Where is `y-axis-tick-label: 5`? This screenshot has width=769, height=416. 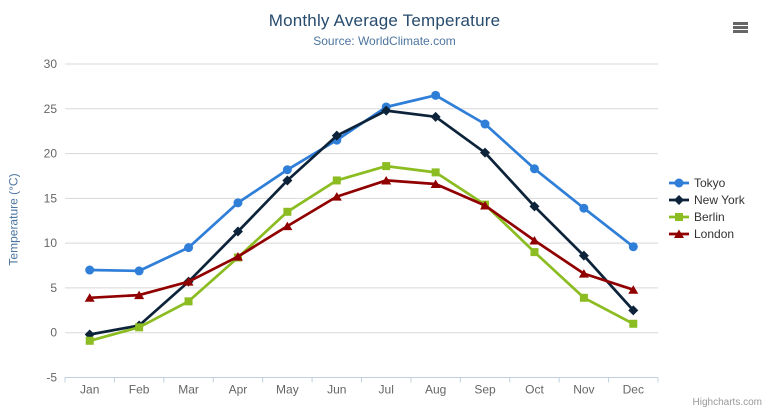 y-axis-tick-label: 5 is located at coordinates (53, 288).